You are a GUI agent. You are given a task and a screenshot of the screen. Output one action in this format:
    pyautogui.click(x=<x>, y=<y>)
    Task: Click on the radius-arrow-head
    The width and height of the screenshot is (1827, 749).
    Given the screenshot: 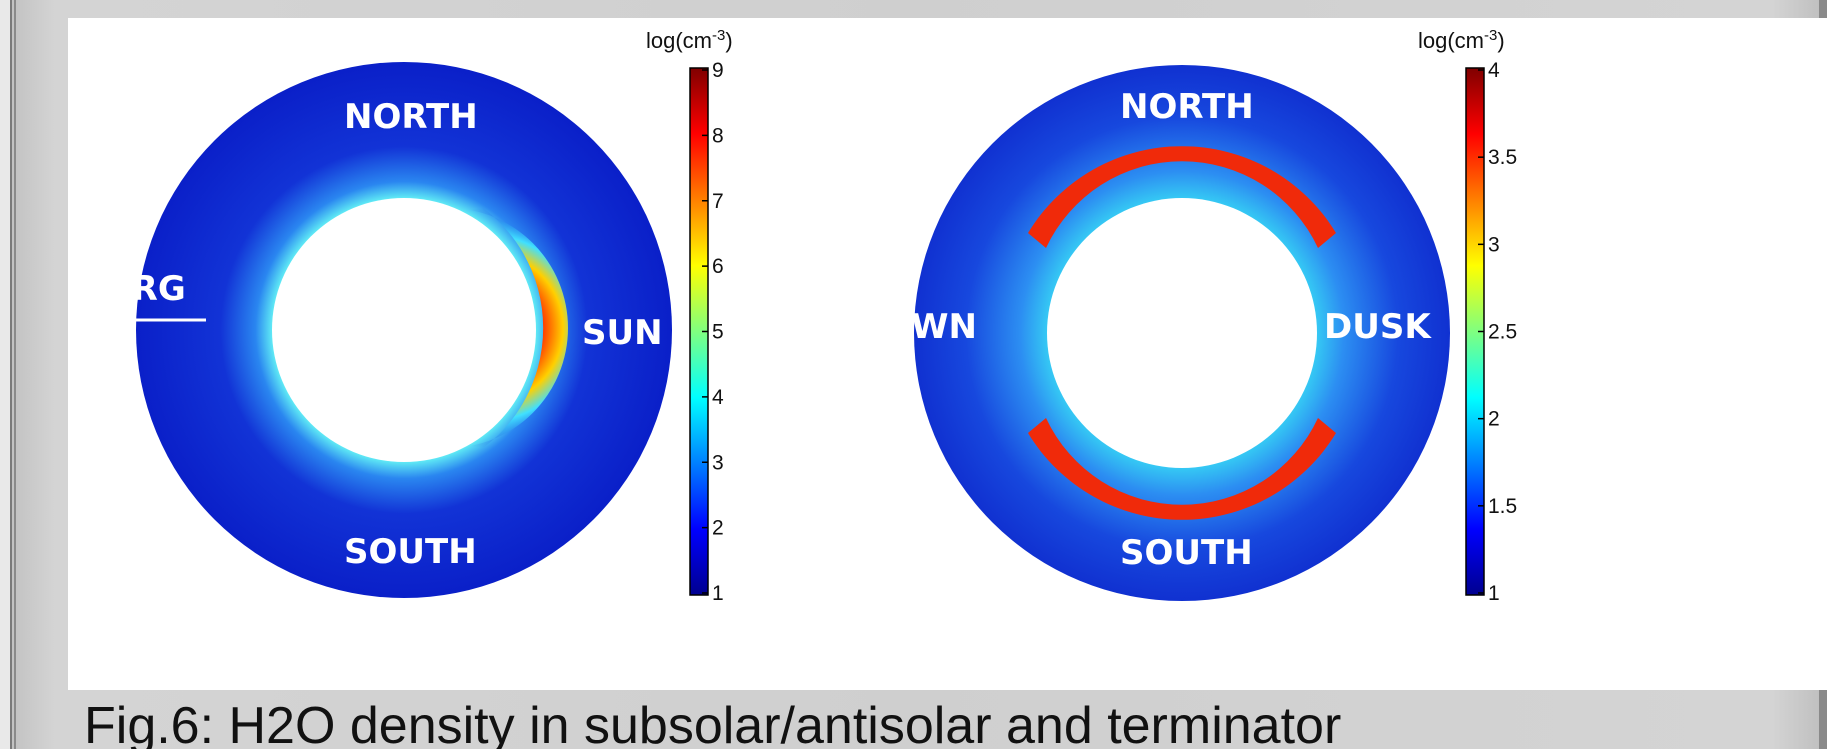 What is the action you would take?
    pyautogui.click(x=85, y=320)
    